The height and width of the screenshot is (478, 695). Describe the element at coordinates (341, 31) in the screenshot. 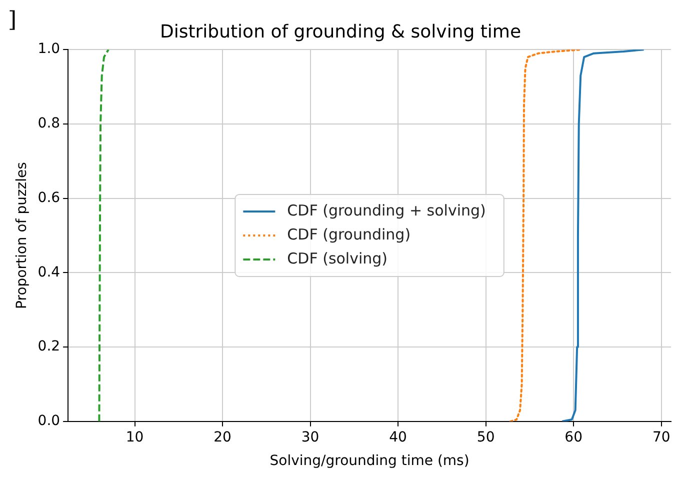

I see `chart-title: Distribution of grounding & solving time` at that location.